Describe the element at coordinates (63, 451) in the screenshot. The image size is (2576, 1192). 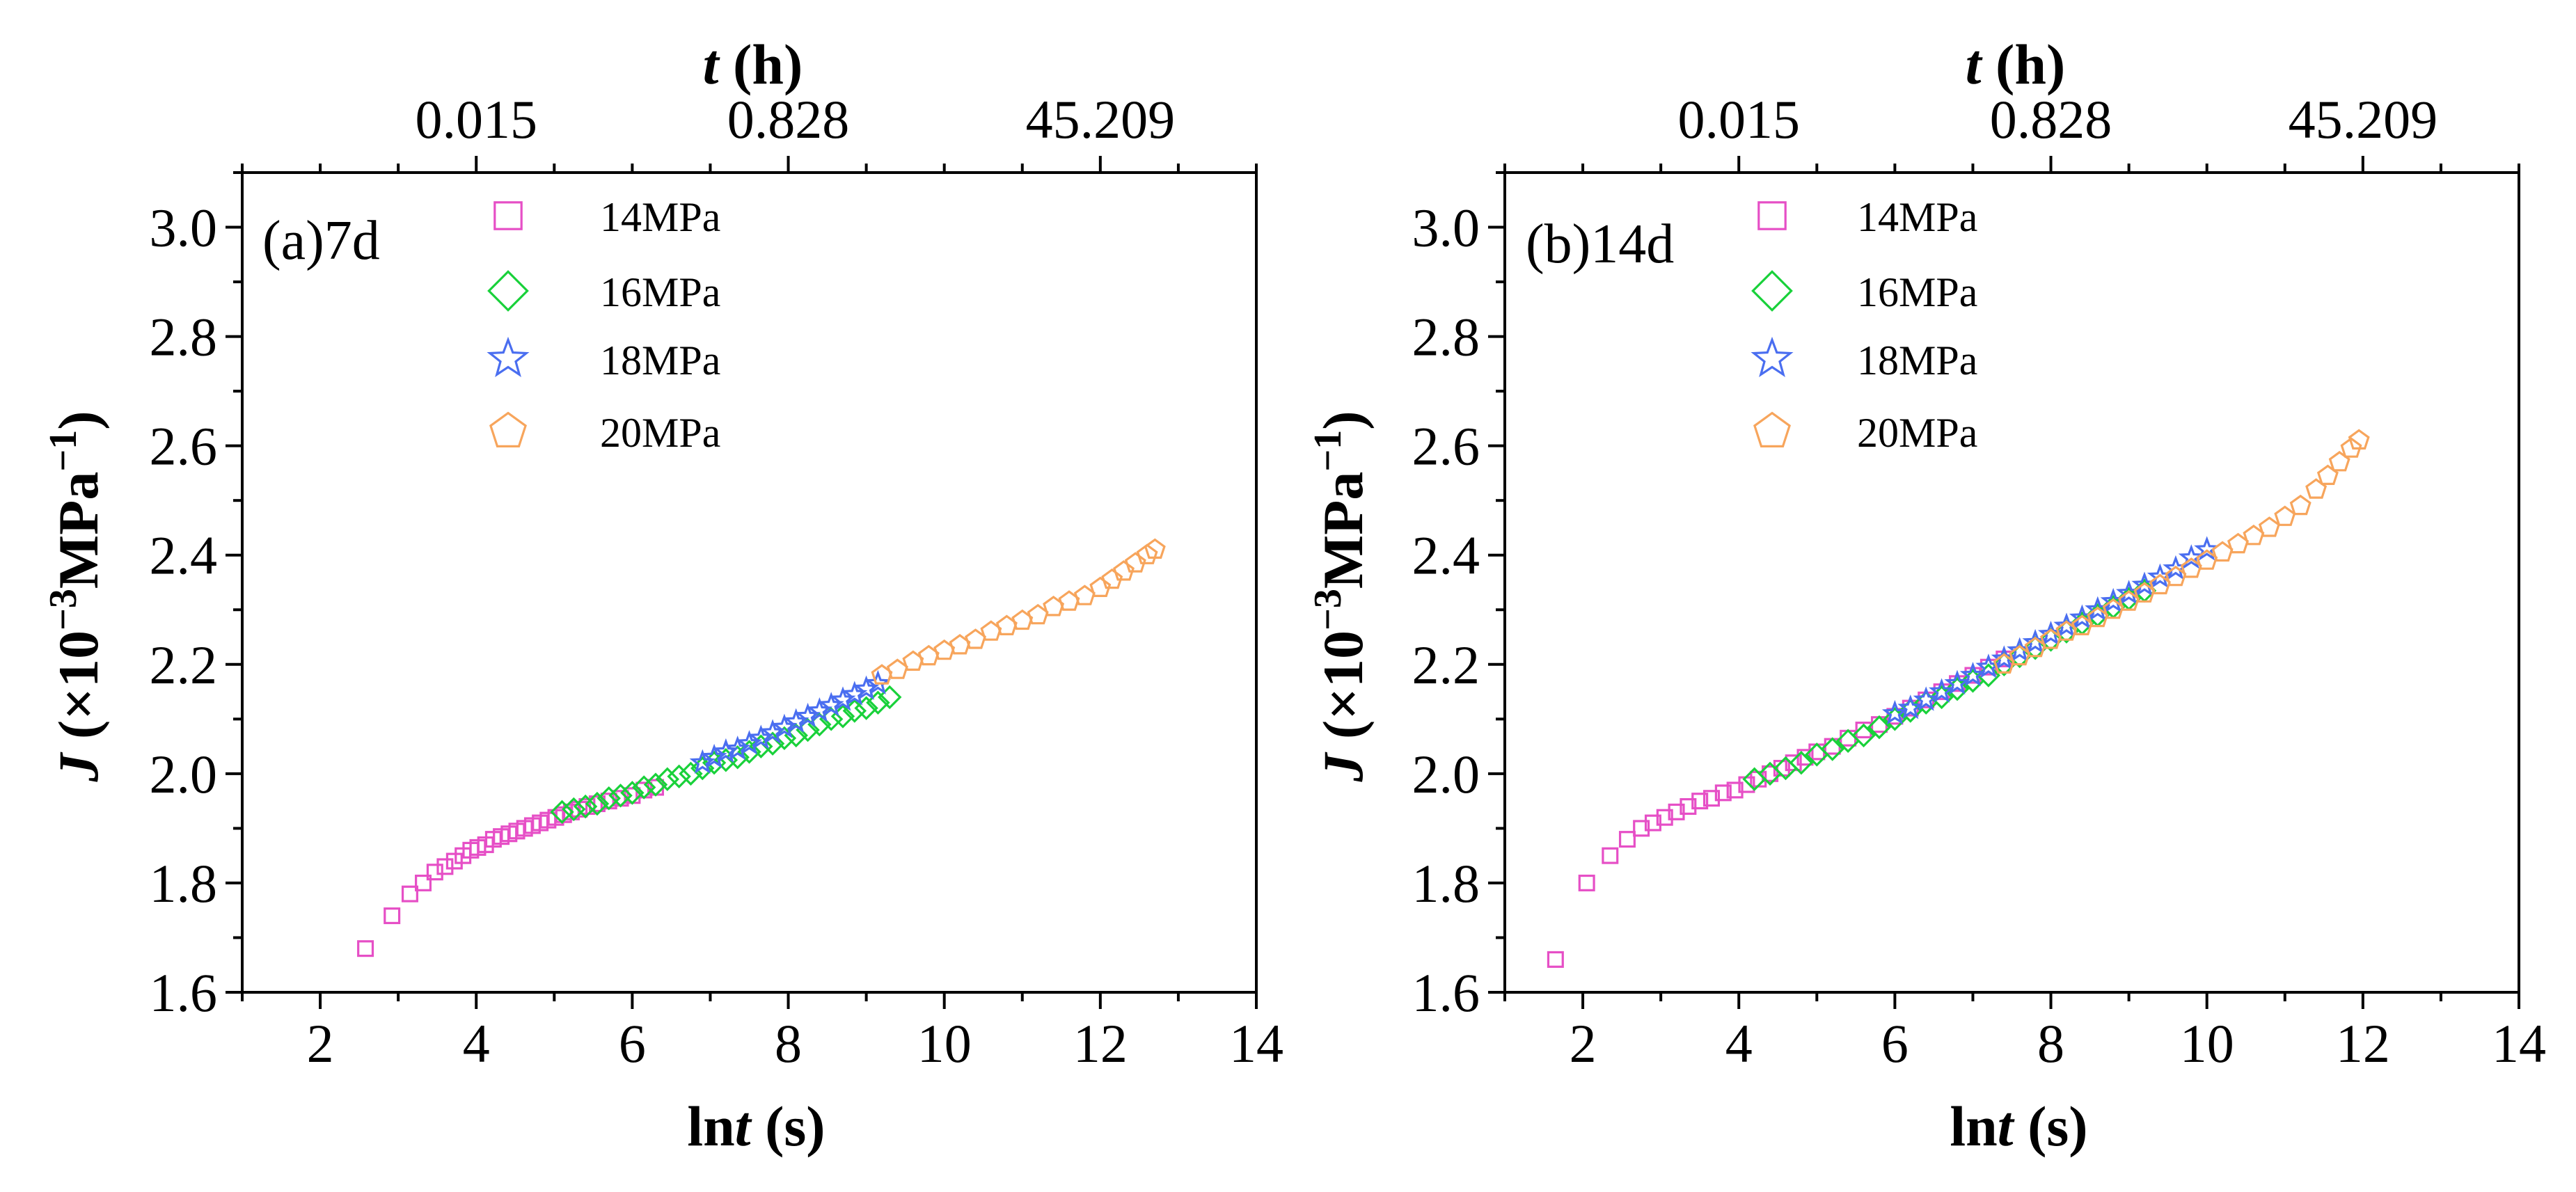
I see `y-axis-exp2: −1` at that location.